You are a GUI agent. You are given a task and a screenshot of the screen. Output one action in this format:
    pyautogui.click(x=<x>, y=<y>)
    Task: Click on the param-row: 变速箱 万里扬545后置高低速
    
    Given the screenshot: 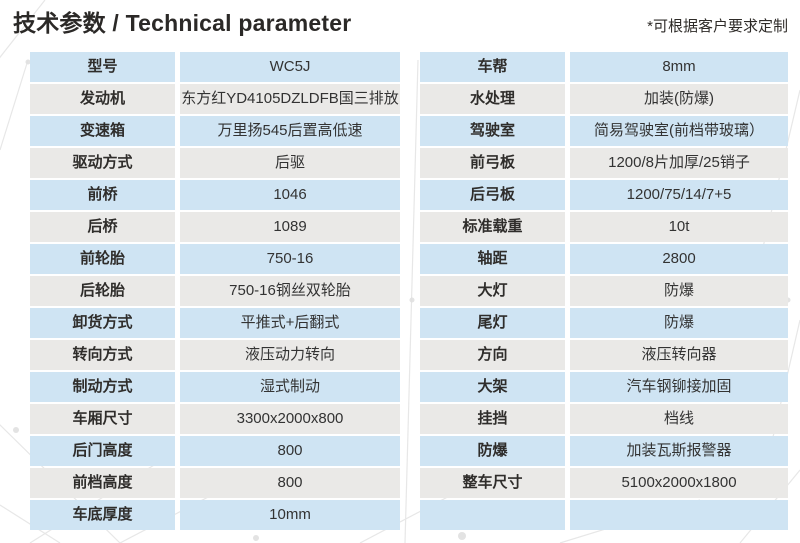 What is the action you would take?
    pyautogui.click(x=215, y=131)
    